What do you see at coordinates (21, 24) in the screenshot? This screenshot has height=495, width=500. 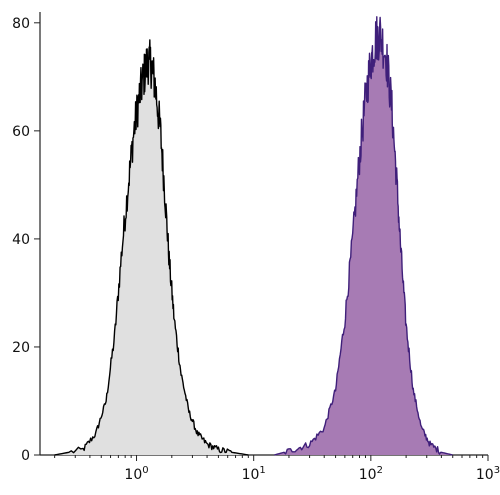 I see `y-tick-label: 80` at bounding box center [21, 24].